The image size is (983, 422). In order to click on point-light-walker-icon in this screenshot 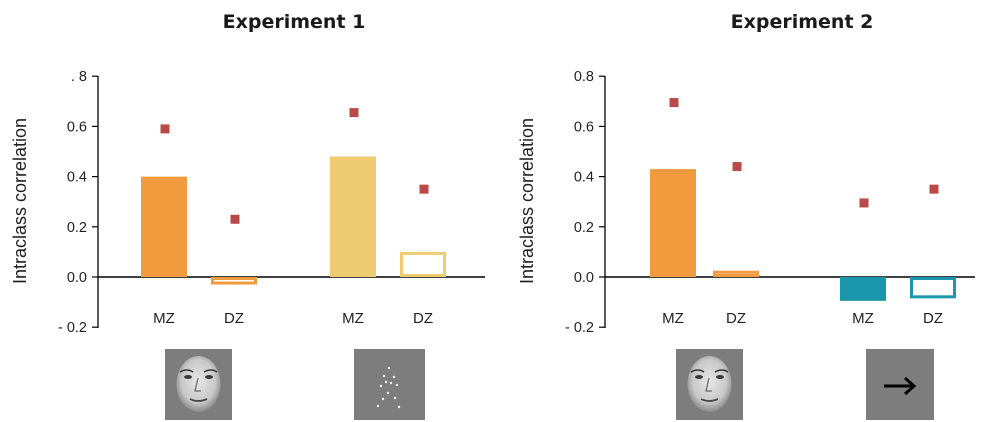, I will do `click(389, 384)`.